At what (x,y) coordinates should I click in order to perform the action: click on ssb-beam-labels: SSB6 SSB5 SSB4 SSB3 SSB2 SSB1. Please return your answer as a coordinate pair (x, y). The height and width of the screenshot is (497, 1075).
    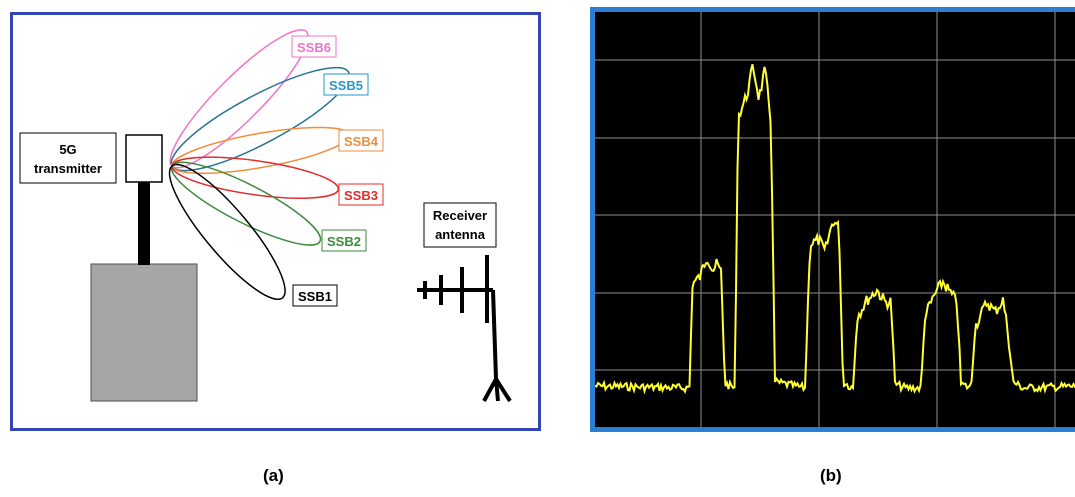
    Looking at the image, I should click on (337, 171).